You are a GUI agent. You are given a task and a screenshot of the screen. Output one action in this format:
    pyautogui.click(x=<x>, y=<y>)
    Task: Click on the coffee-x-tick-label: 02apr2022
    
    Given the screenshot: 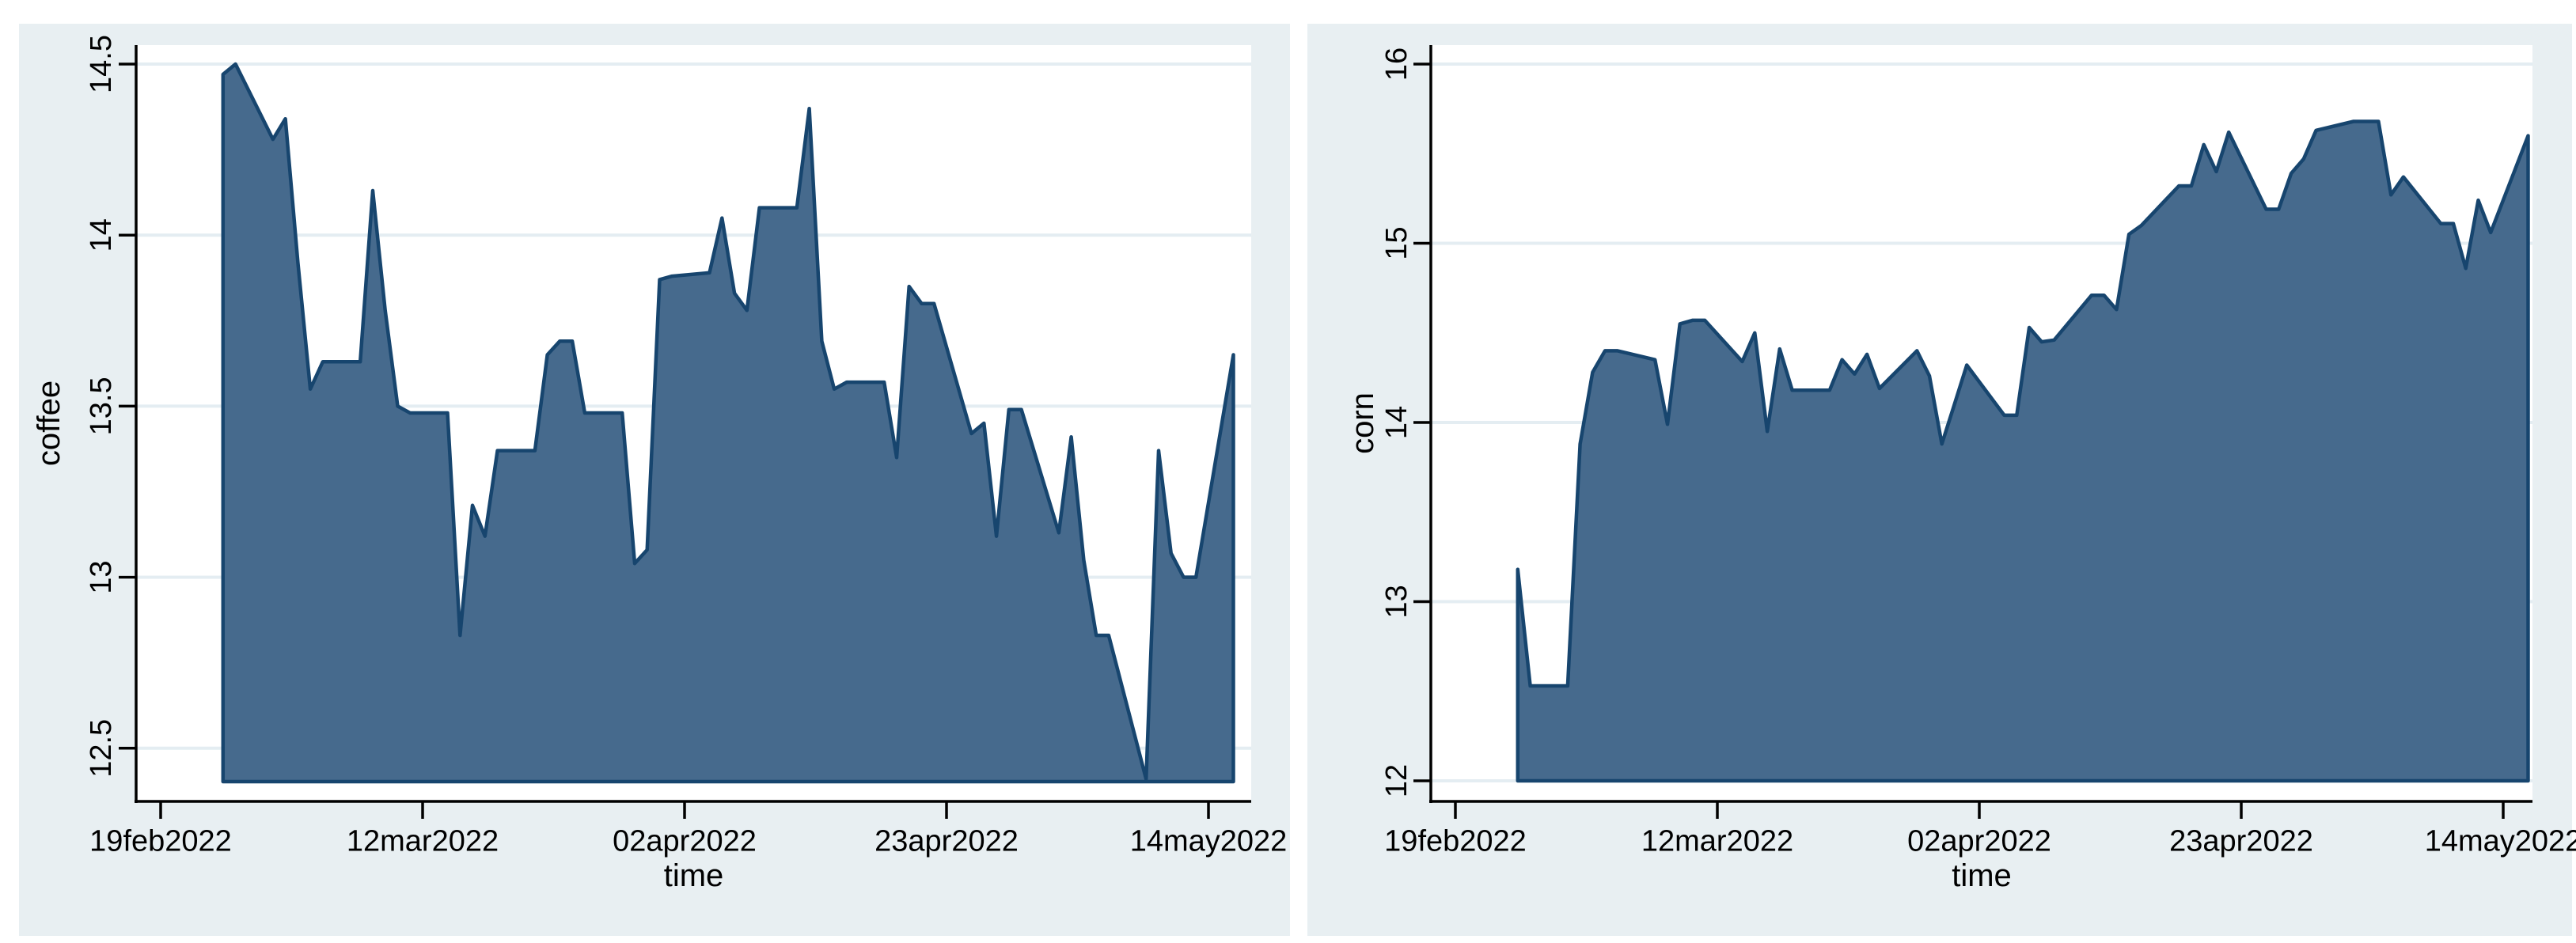 What is the action you would take?
    pyautogui.click(x=685, y=841)
    